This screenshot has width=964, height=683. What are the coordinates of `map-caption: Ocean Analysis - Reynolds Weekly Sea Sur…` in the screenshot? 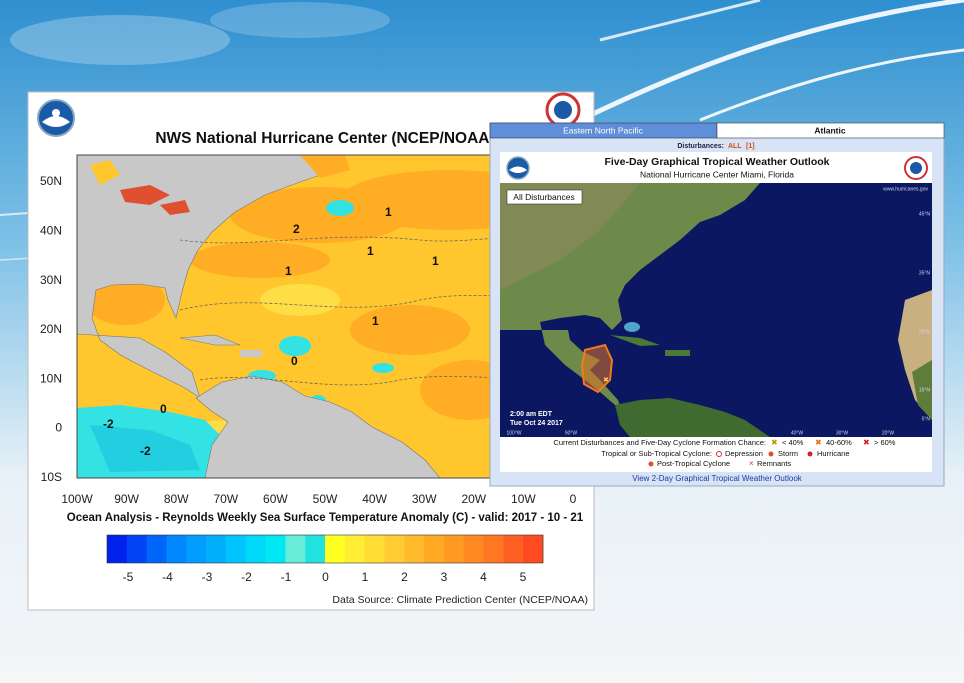 It's located at (325, 518).